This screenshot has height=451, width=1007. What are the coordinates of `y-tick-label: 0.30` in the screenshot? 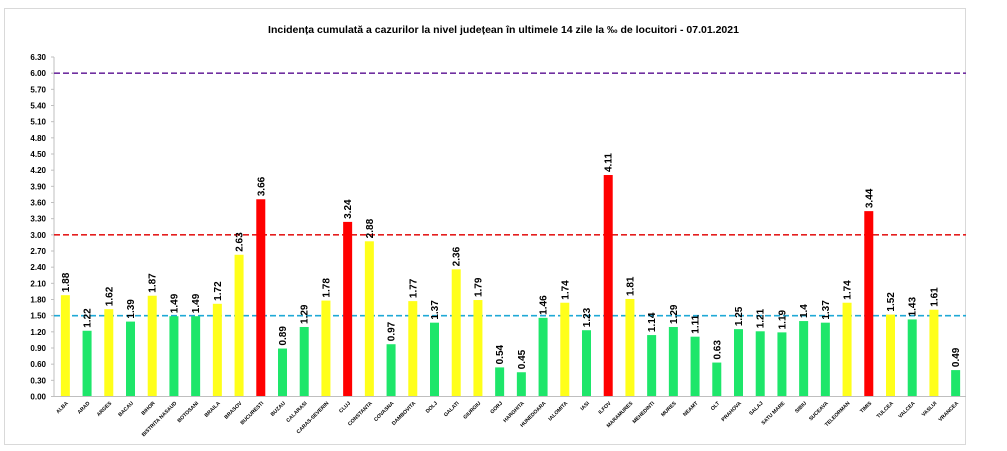 It's located at (38, 380).